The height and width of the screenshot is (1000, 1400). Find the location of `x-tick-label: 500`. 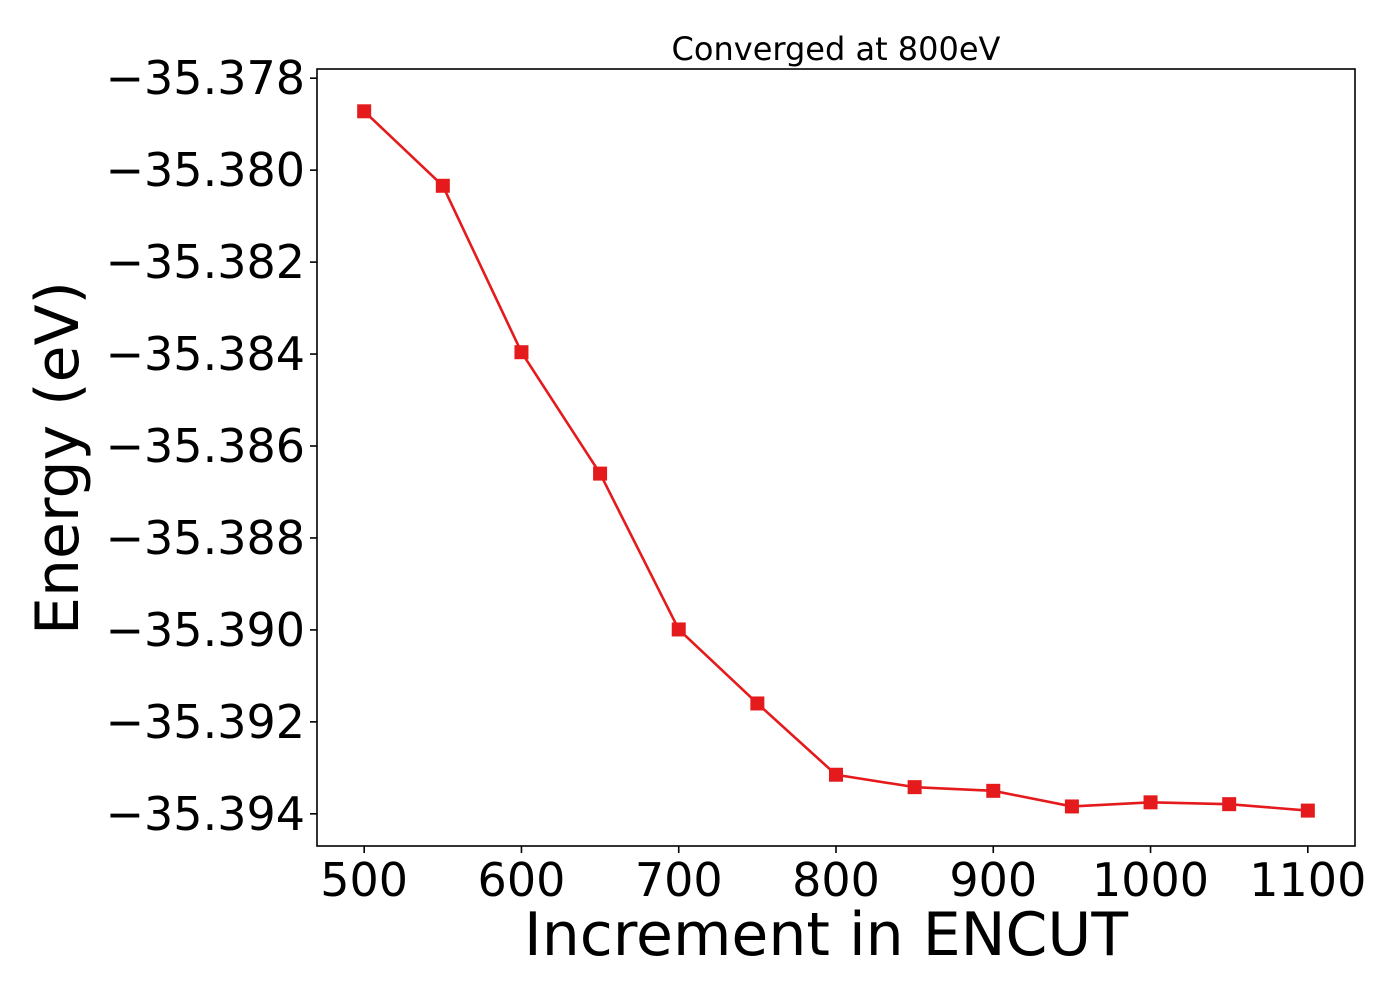

x-tick-label: 500 is located at coordinates (364, 880).